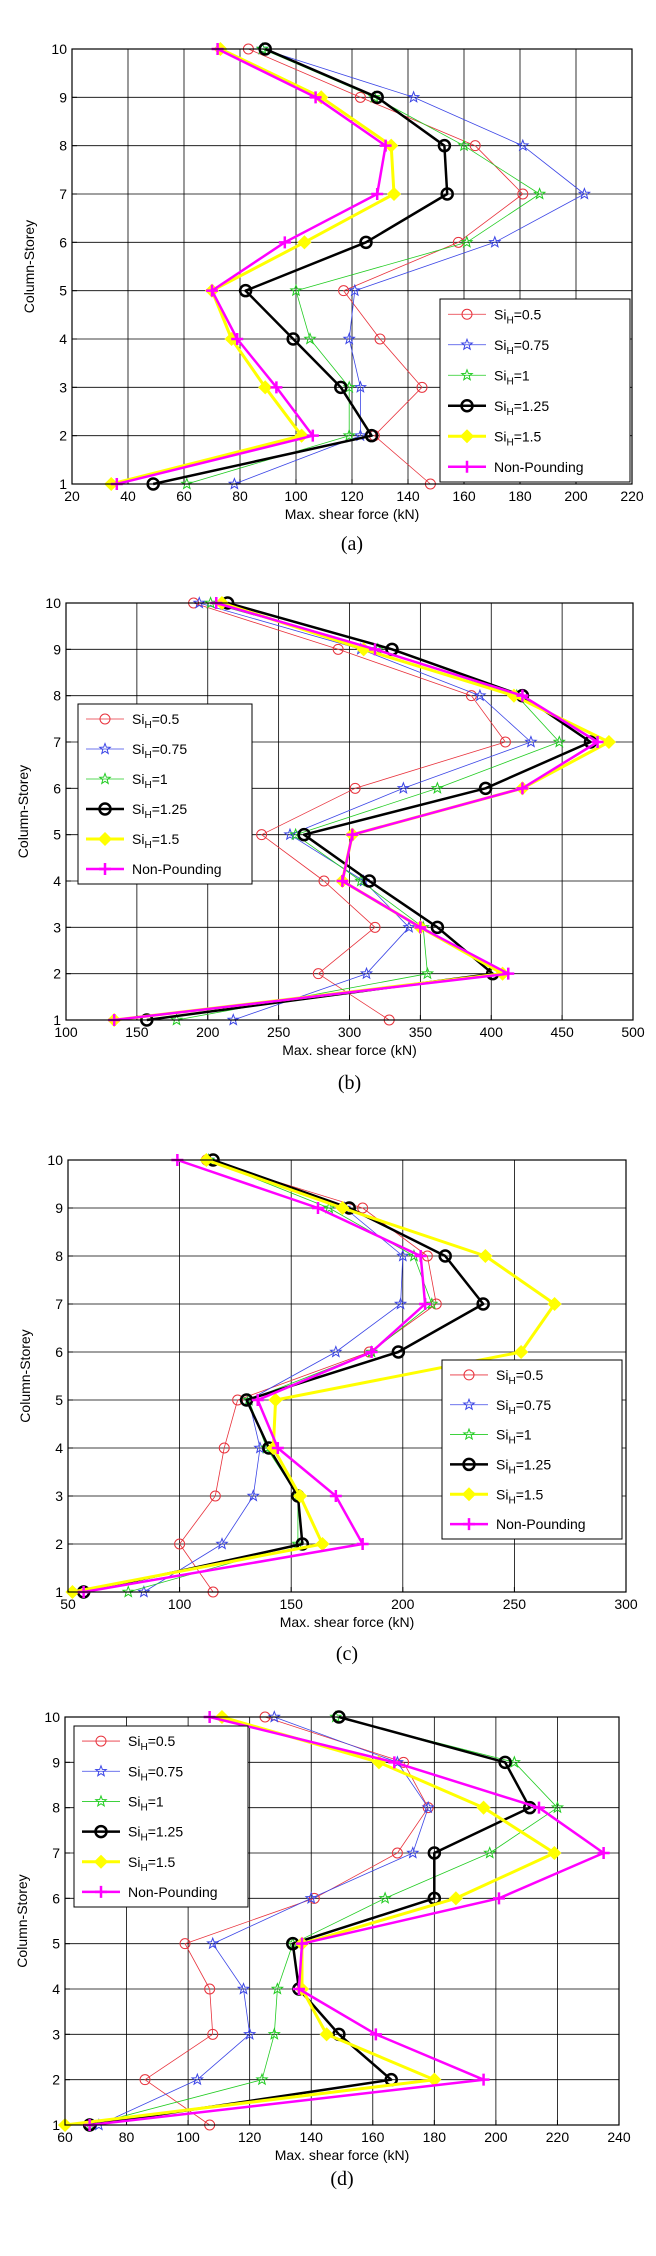  Describe the element at coordinates (250, 2137) in the screenshot. I see `x-tick-label: 120` at that location.